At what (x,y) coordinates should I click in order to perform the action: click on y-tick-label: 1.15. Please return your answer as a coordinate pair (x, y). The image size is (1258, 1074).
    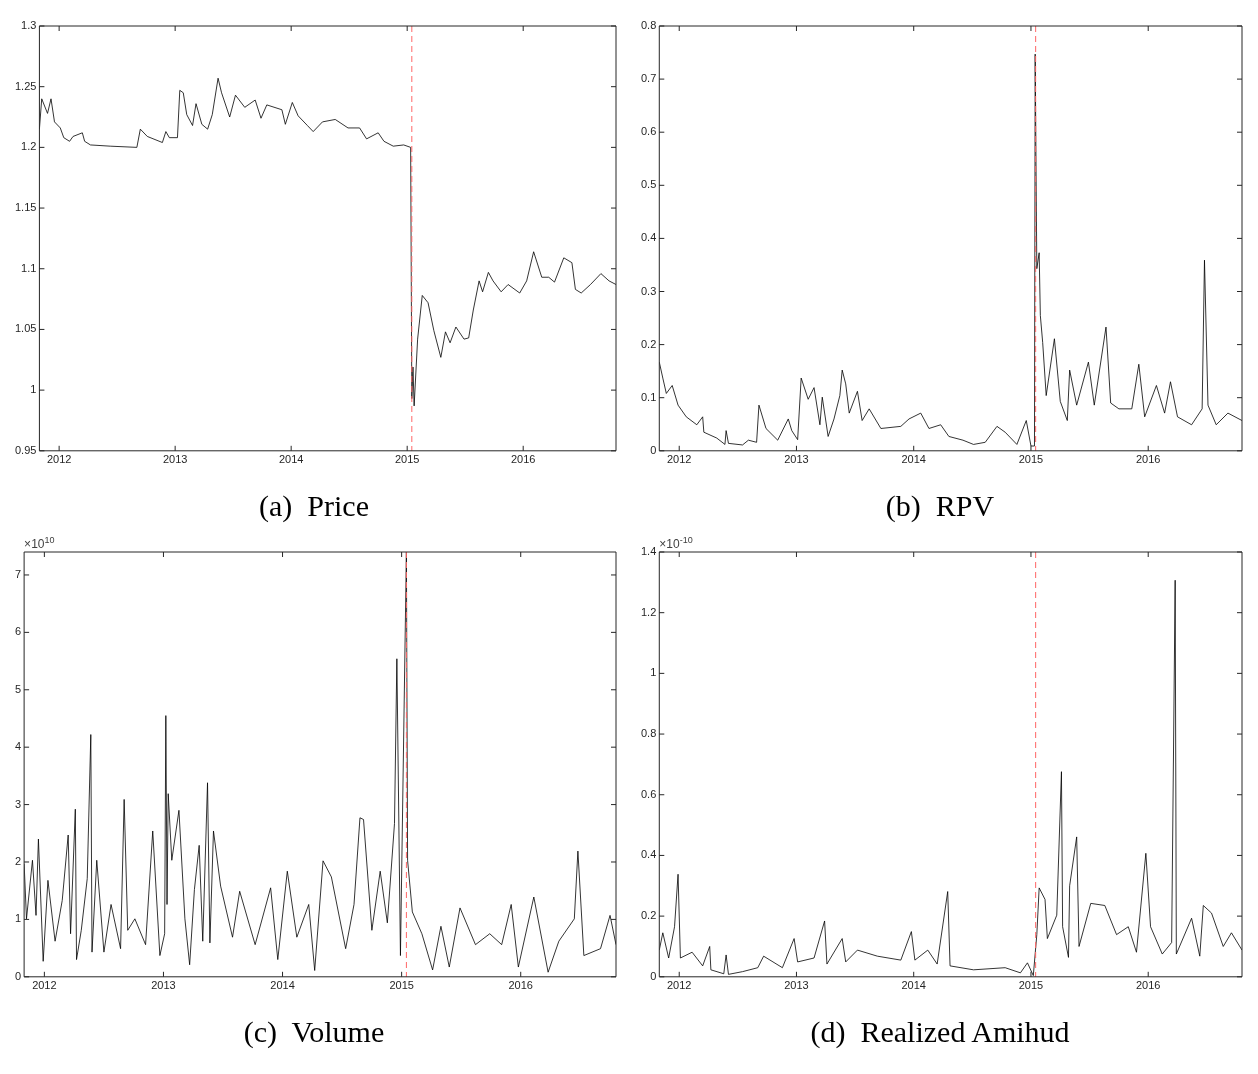
    Looking at the image, I should click on (25, 207).